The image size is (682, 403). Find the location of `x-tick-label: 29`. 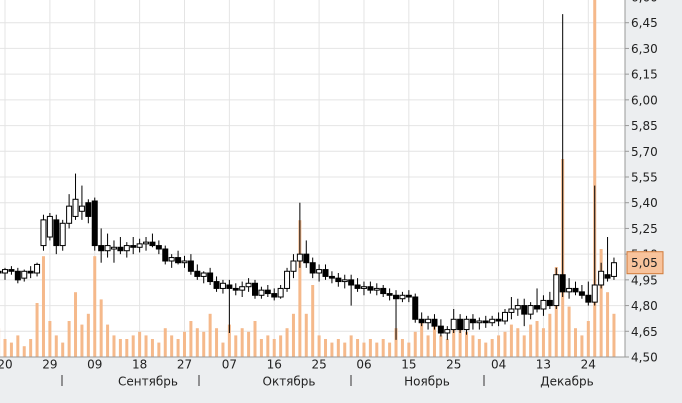

x-tick-label: 29 is located at coordinates (49, 365).